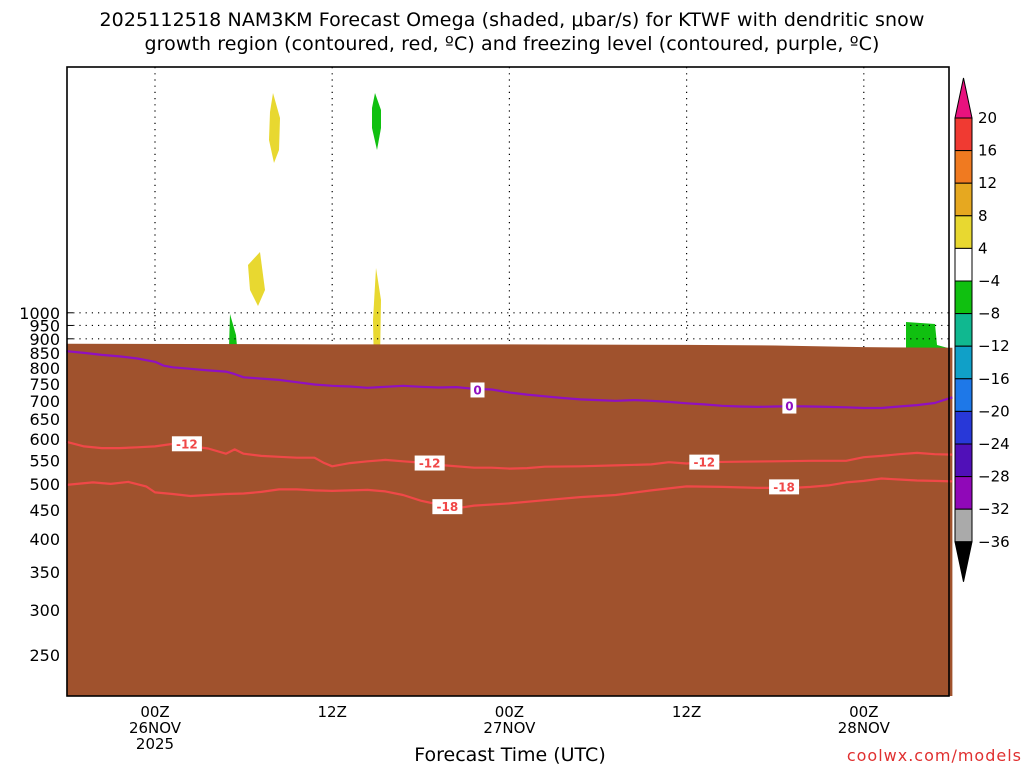  What do you see at coordinates (44, 401) in the screenshot?
I see `y-tick-label: 700` at bounding box center [44, 401].